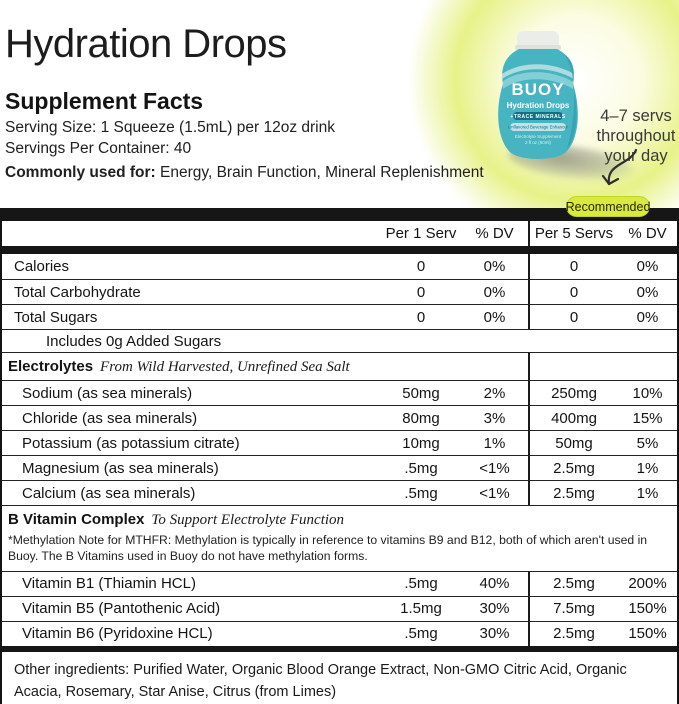 The height and width of the screenshot is (704, 679). Describe the element at coordinates (494, 233) in the screenshot. I see `col-header-dv-1: % DV` at that location.